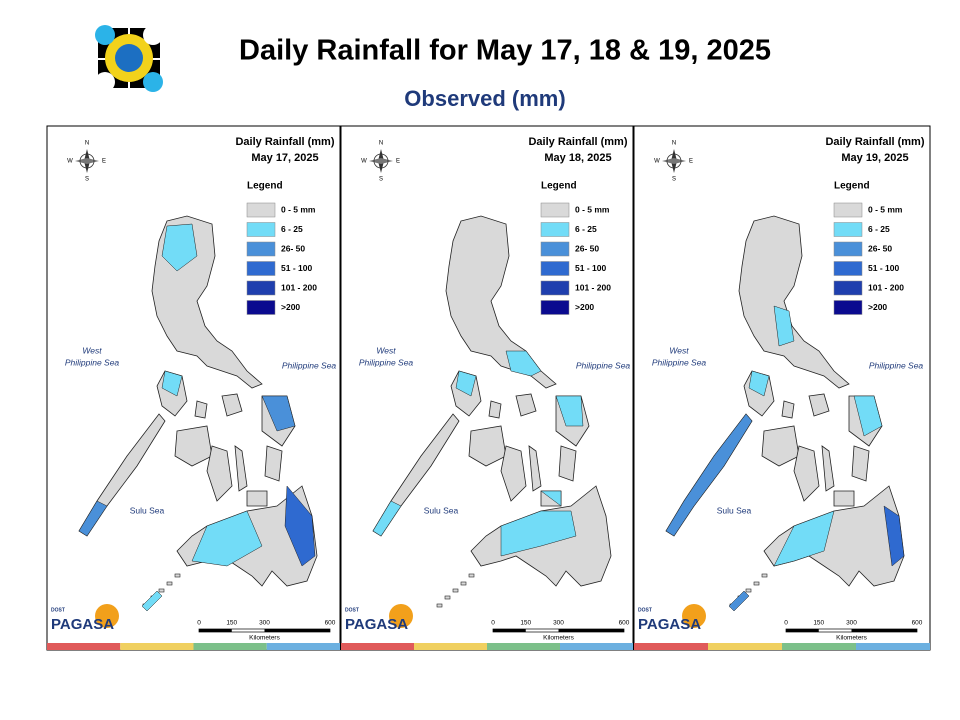 The image size is (960, 720). Describe the element at coordinates (441, 510) in the screenshot. I see `sea-label: Sulu Sea` at that location.